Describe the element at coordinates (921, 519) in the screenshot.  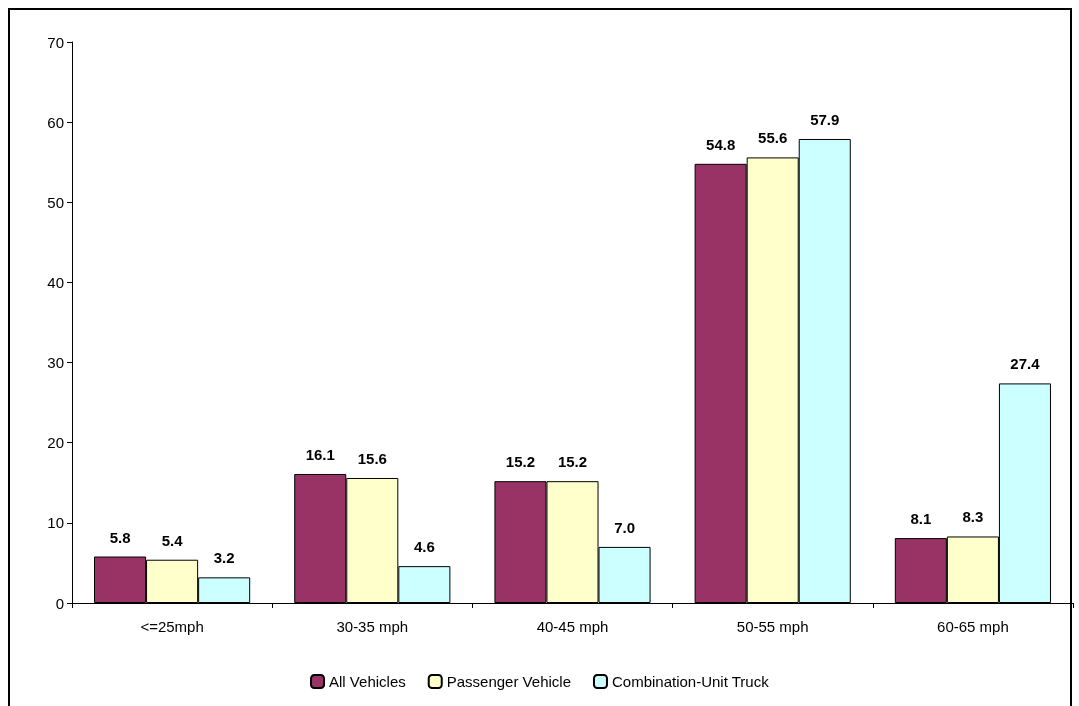
I see `data-label: 8.1` at that location.